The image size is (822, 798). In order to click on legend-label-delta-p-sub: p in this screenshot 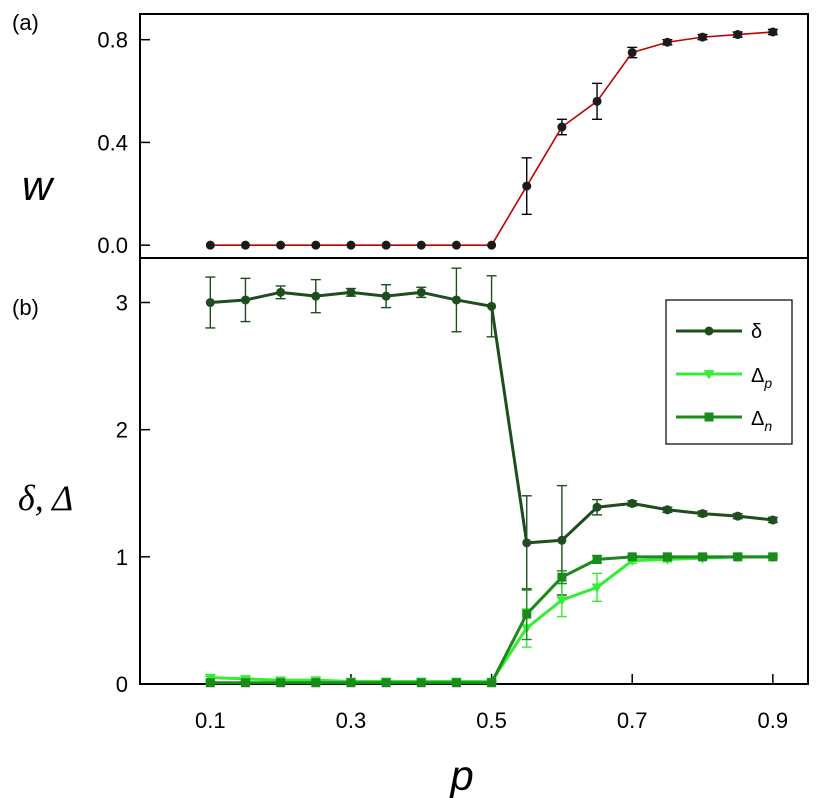, I will do `click(767, 383)`.